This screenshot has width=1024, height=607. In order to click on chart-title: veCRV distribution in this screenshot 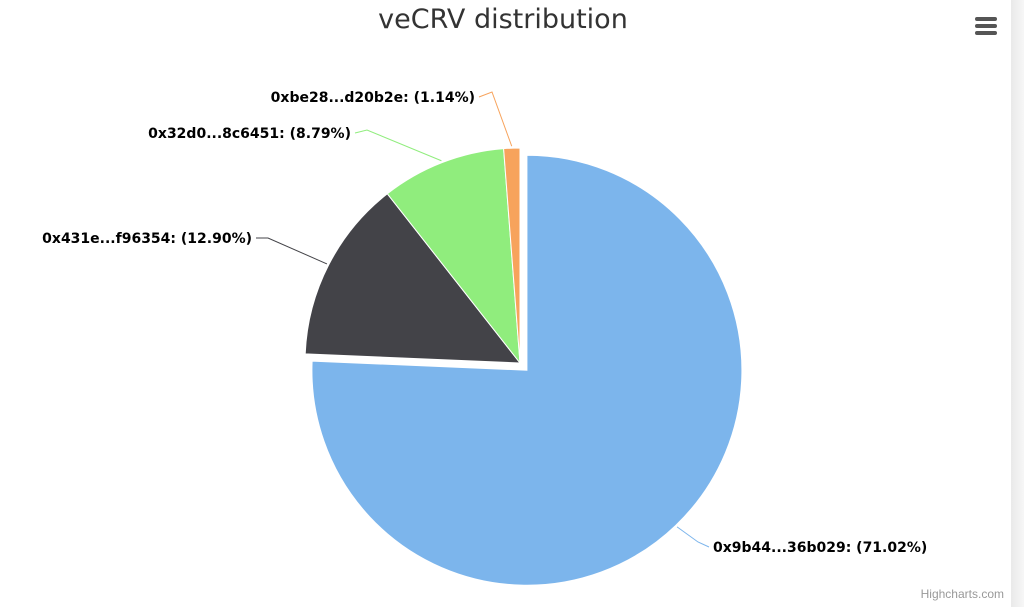, I will do `click(503, 19)`.